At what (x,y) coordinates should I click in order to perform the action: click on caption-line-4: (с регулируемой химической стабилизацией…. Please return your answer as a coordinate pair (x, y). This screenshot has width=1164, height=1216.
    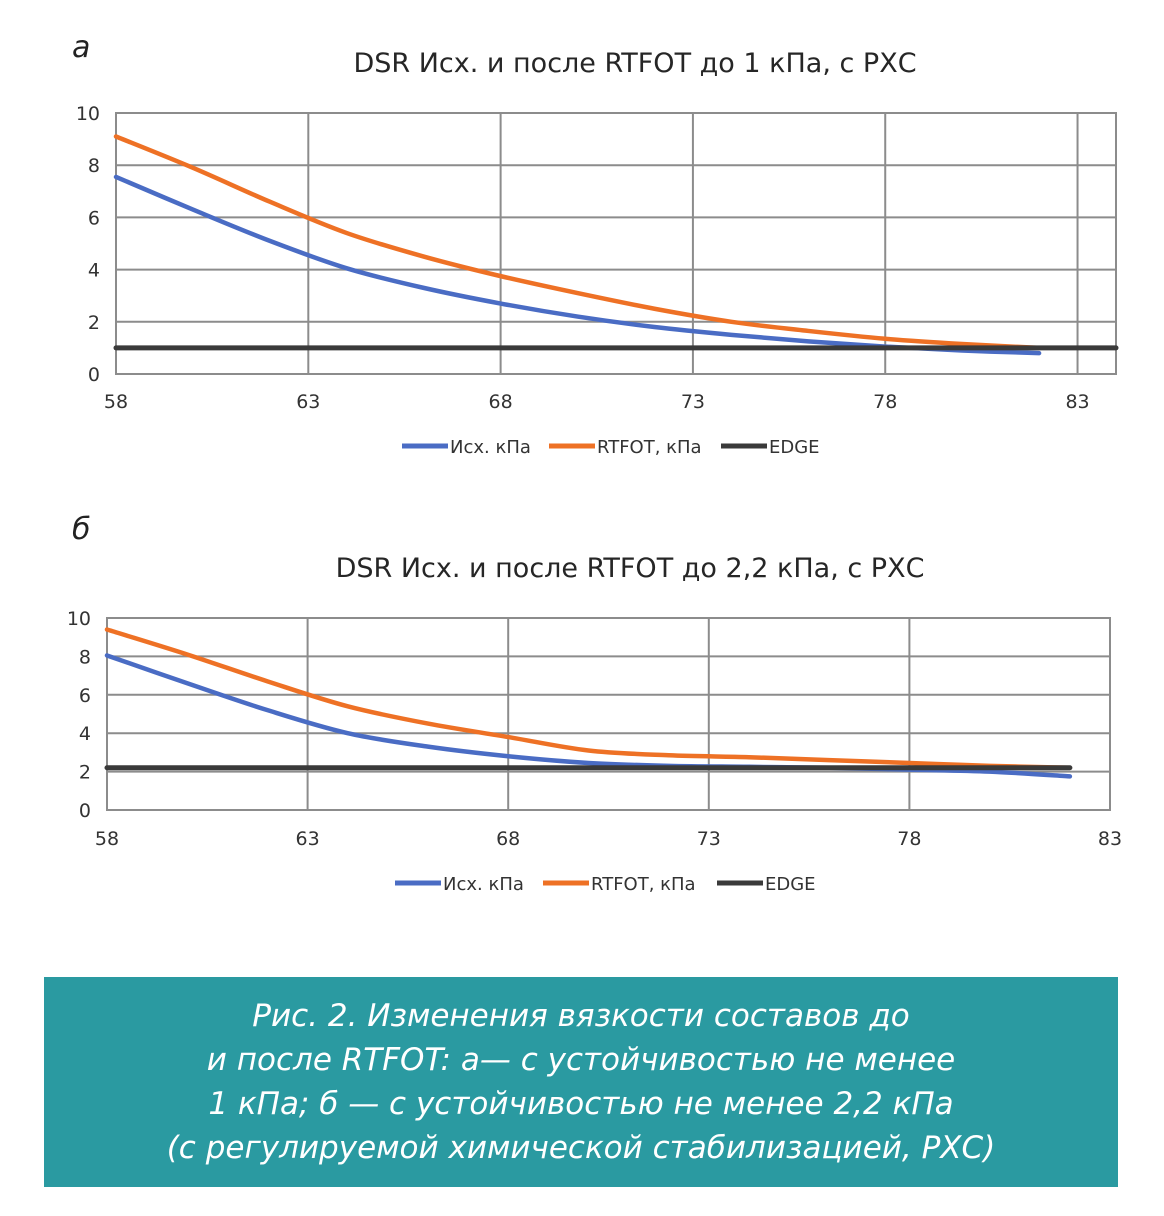
    Looking at the image, I should click on (581, 1148).